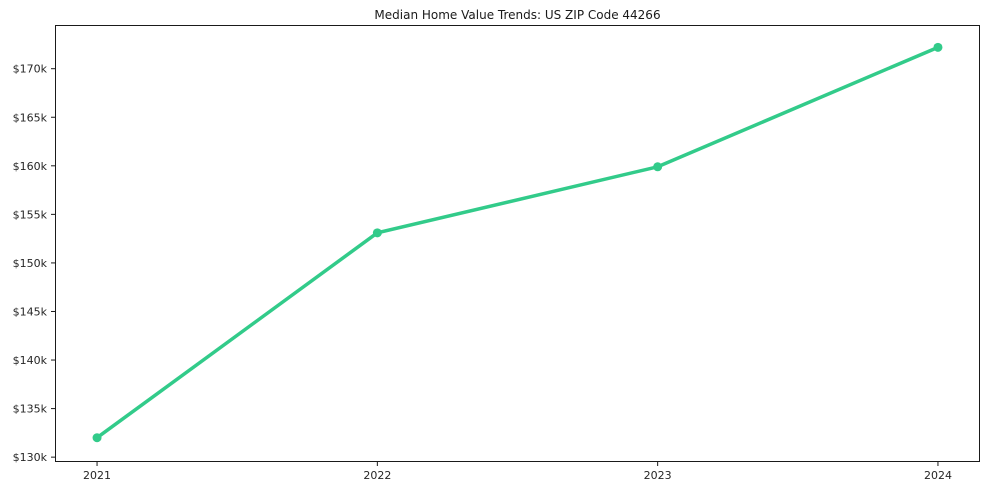 Image resolution: width=990 pixels, height=490 pixels. Describe the element at coordinates (658, 475) in the screenshot. I see `x-tick-label: 2023` at that location.